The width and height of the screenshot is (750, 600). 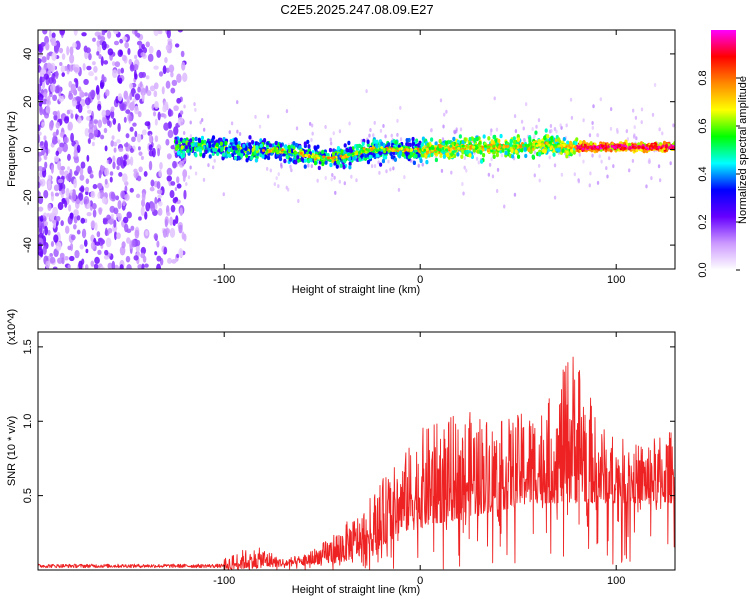 I want to click on colorbar-label: Normalized spectral amplitude, so click(x=743, y=150).